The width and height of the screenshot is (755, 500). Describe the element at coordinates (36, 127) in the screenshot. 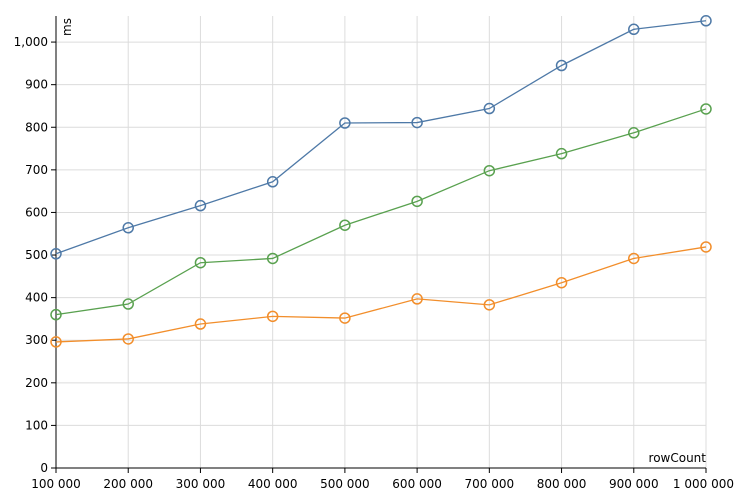

I see `y-tick-label: 800` at that location.